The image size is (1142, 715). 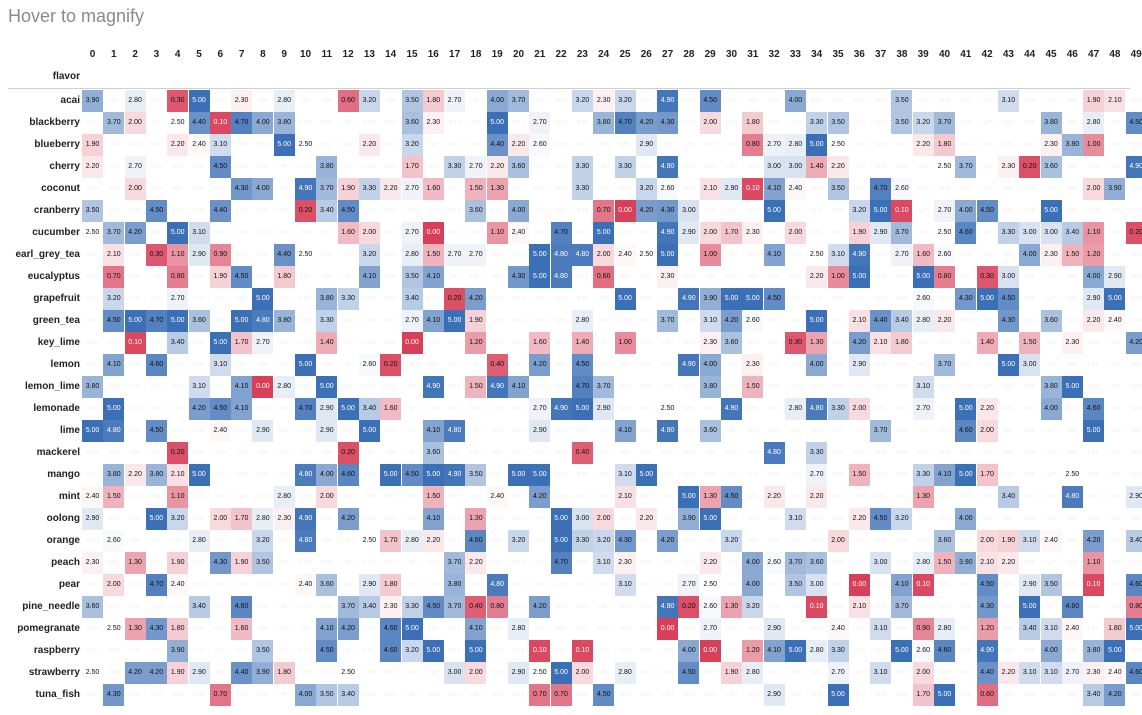 What do you see at coordinates (774, 54) in the screenshot?
I see `column-header: 32` at bounding box center [774, 54].